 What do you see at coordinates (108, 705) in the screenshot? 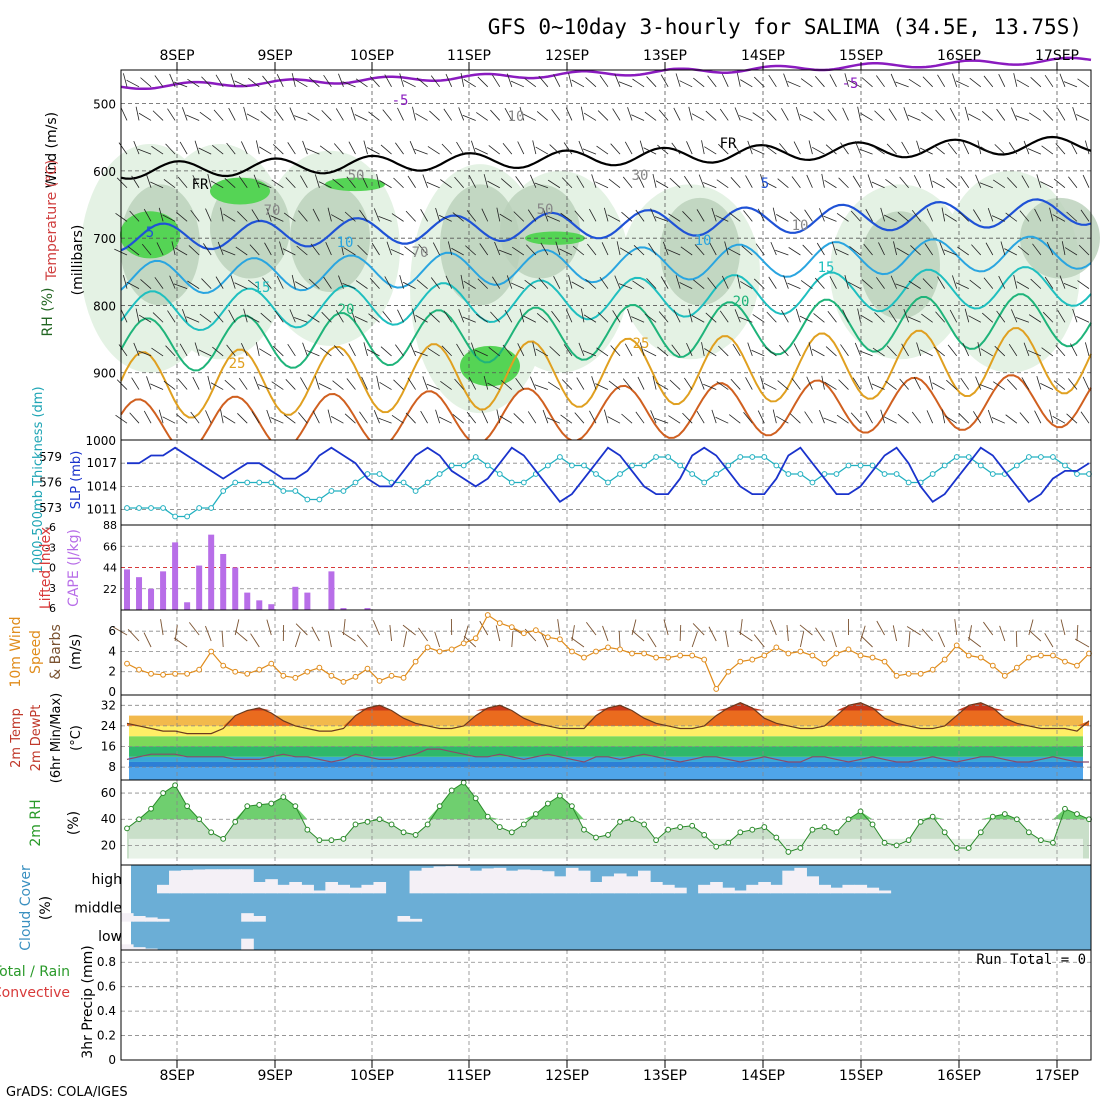
I see `y-tick-label: 32` at bounding box center [108, 705].